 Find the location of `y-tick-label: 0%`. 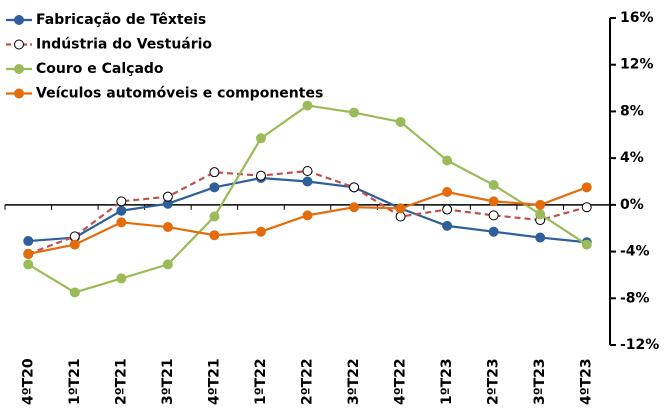

y-tick-label: 0% is located at coordinates (632, 205).